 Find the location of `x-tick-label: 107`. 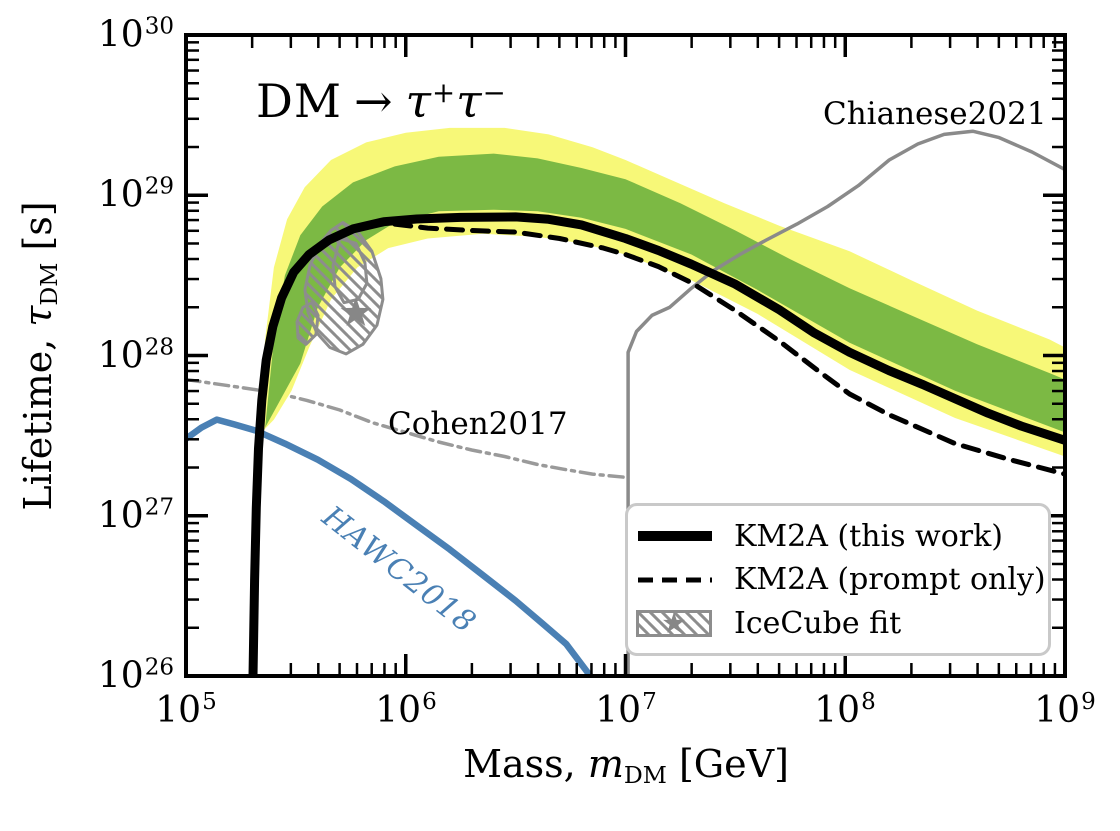

x-tick-label: 107 is located at coordinates (626, 710).